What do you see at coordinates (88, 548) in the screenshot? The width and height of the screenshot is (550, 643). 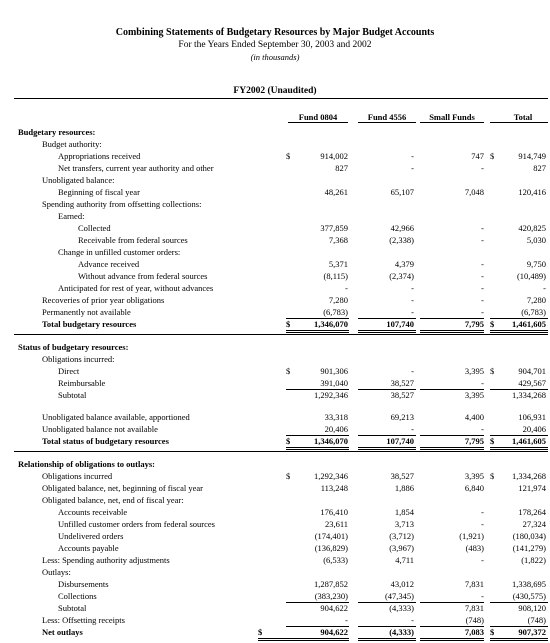 I see `row-label: Accounts payable` at bounding box center [88, 548].